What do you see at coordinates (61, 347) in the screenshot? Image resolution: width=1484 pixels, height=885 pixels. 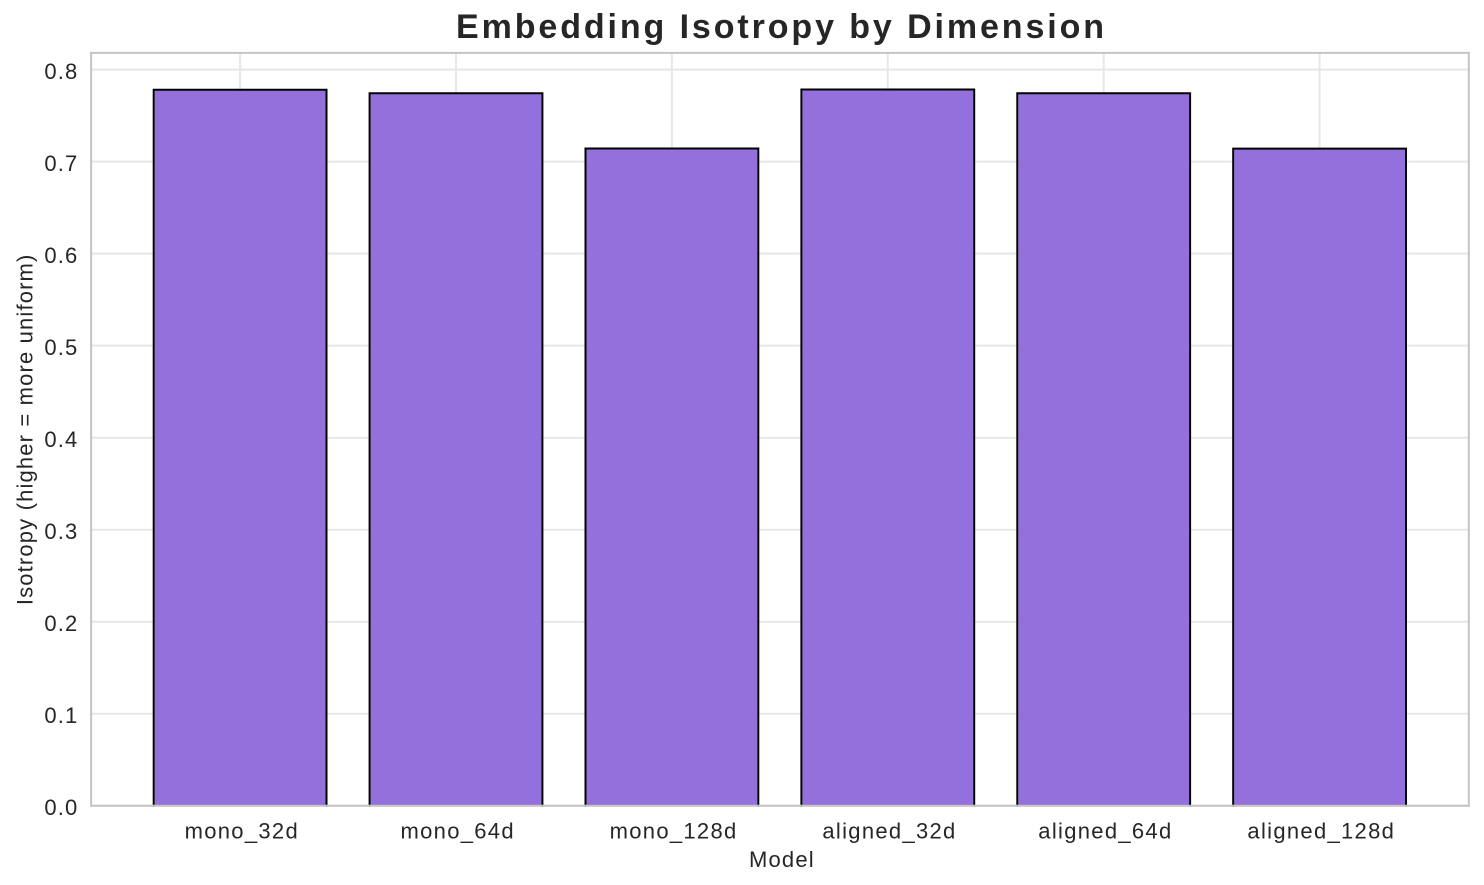 I see `svg-text: 0.5` at bounding box center [61, 347].